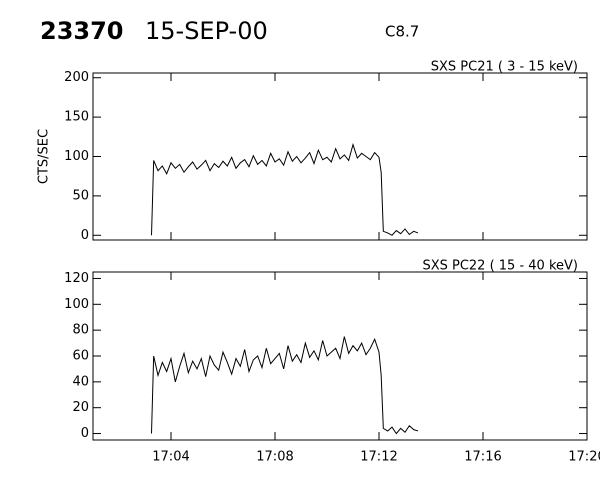 The height and width of the screenshot is (480, 600). What do you see at coordinates (504, 67) in the screenshot?
I see `panel-title: SXS PC21 ( 3 - 15 keV)` at bounding box center [504, 67].